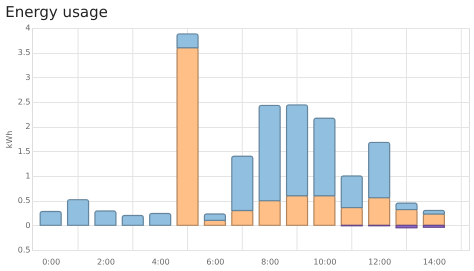 Image resolution: width=474 pixels, height=271 pixels. What do you see at coordinates (215, 262) in the screenshot?
I see `x-tick-label: 6:00` at bounding box center [215, 262].